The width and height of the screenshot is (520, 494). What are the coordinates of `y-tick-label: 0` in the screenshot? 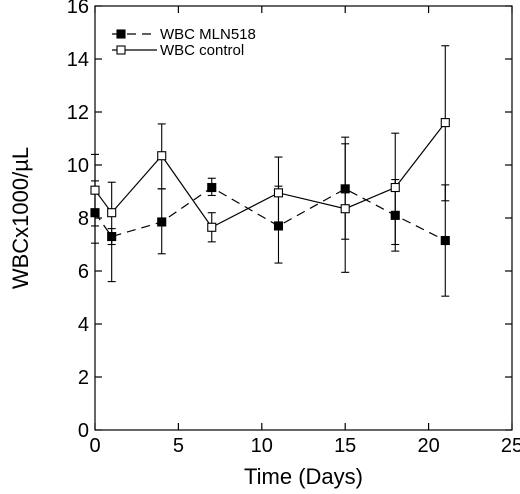 It's located at (83, 431).